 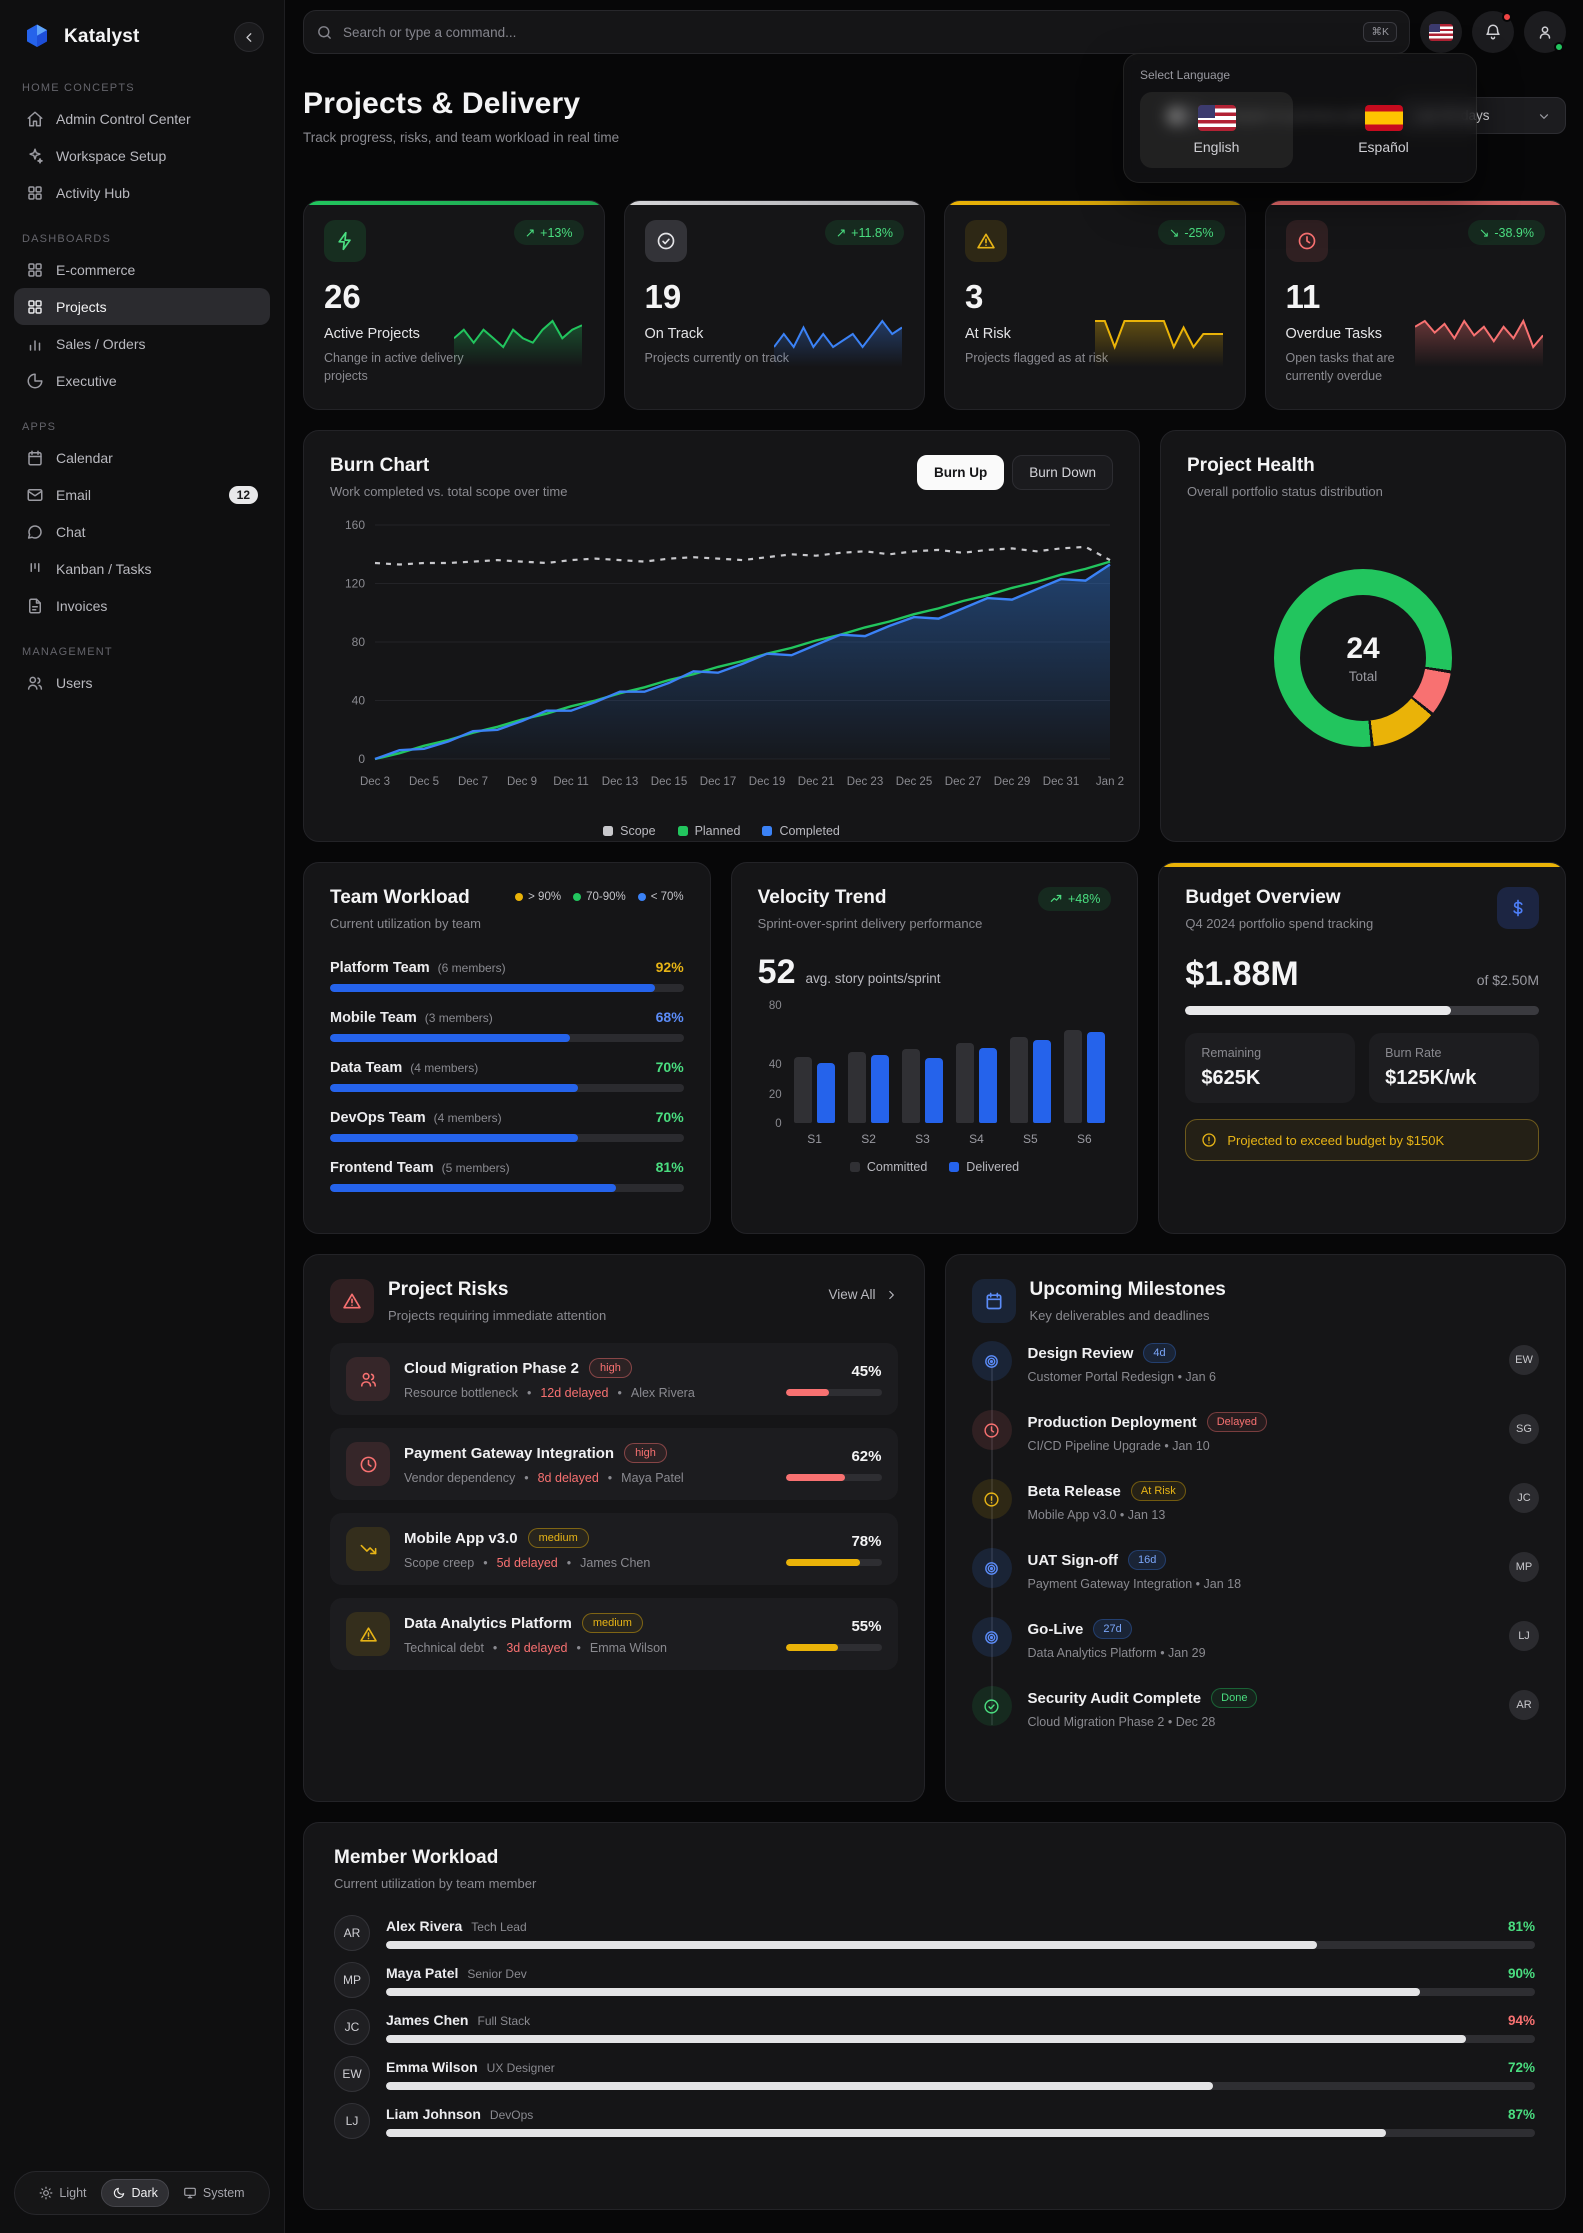 I want to click on project-health-donut: 24 Total, so click(x=1363, y=658).